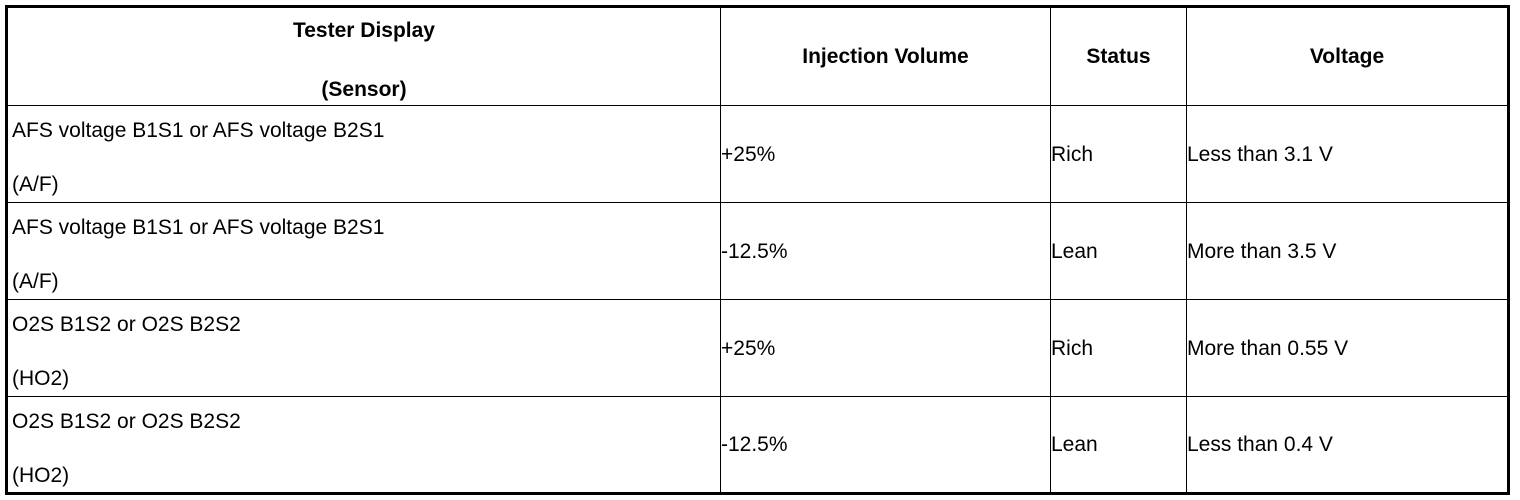 This screenshot has width=1520, height=500. I want to click on voltage-cell: Less than 3.1 V, so click(1347, 154).